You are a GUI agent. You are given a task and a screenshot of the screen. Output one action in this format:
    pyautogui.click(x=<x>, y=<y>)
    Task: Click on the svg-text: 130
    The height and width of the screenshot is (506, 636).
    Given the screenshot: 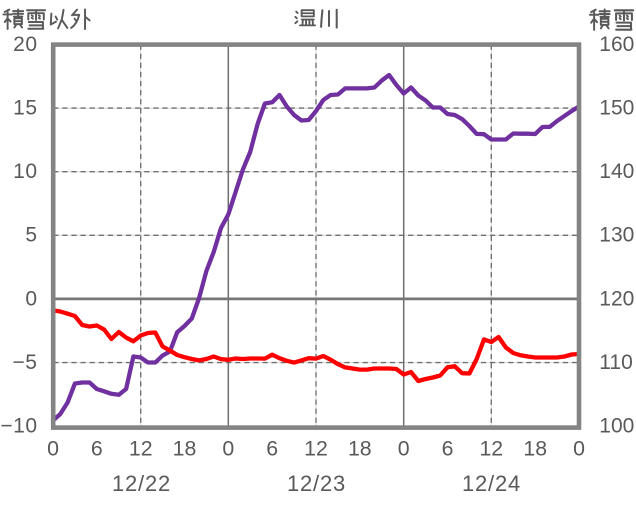 What is the action you would take?
    pyautogui.click(x=616, y=235)
    